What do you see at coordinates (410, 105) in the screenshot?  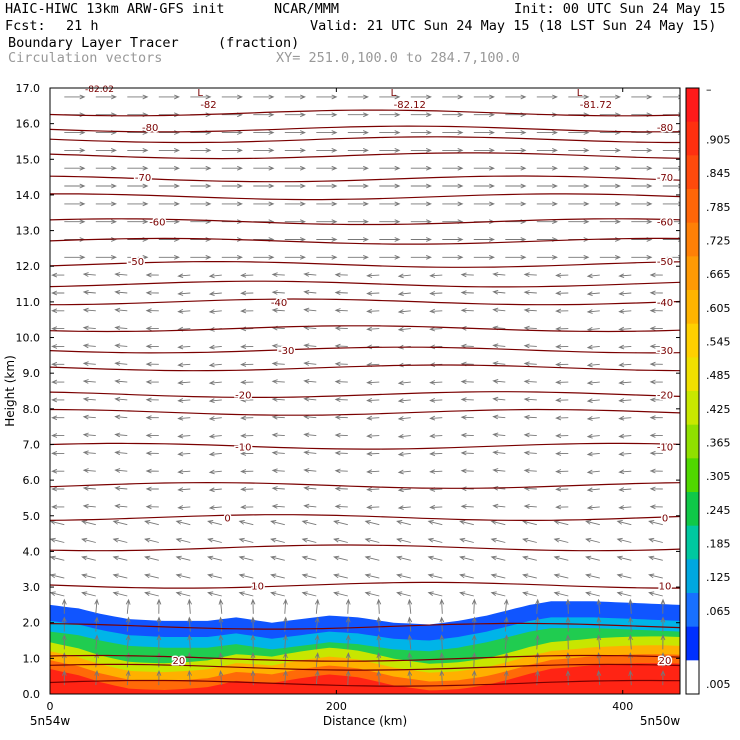 I see `minimum-value: -82.12` at bounding box center [410, 105].